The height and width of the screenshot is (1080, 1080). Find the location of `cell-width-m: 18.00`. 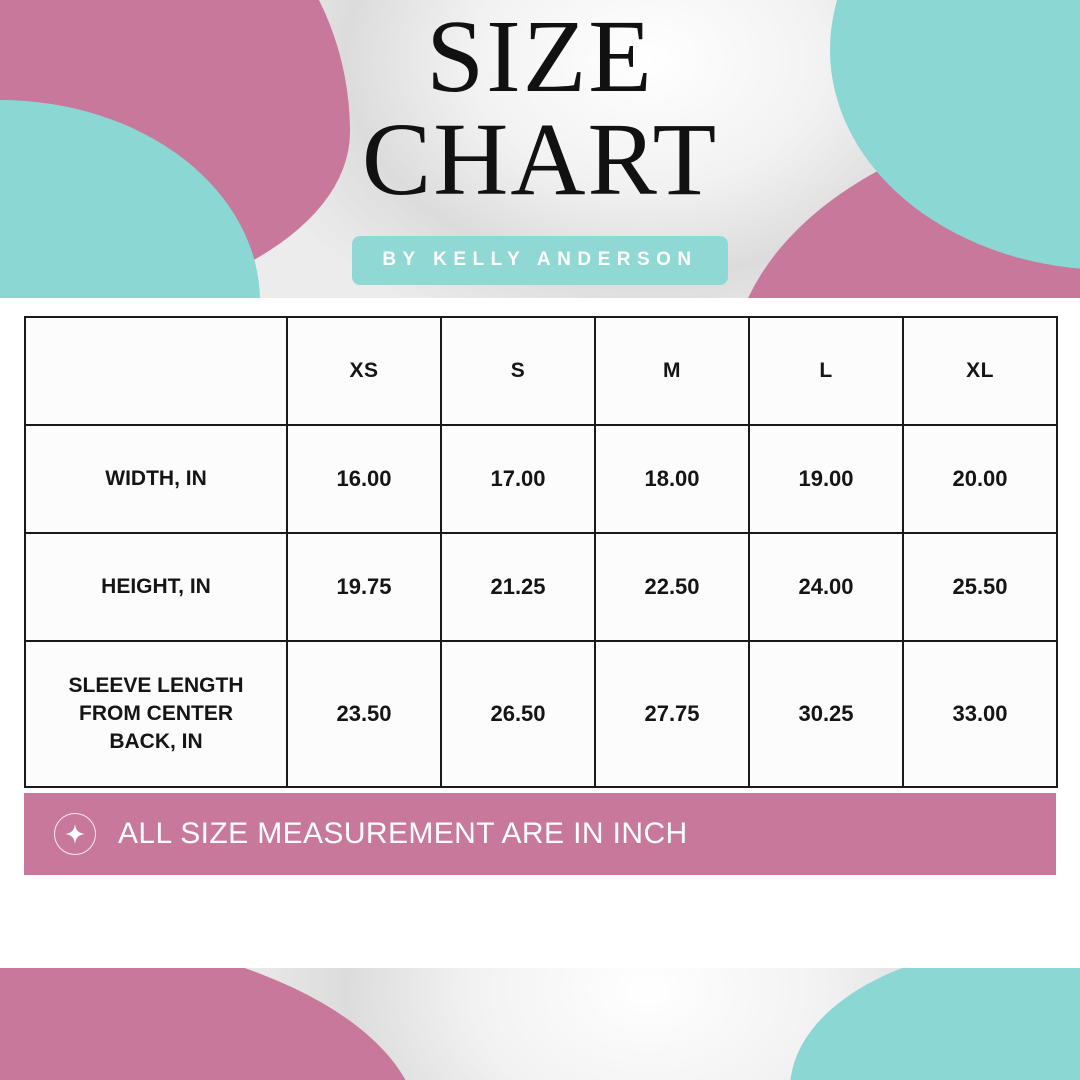

cell-width-m: 18.00 is located at coordinates (672, 479).